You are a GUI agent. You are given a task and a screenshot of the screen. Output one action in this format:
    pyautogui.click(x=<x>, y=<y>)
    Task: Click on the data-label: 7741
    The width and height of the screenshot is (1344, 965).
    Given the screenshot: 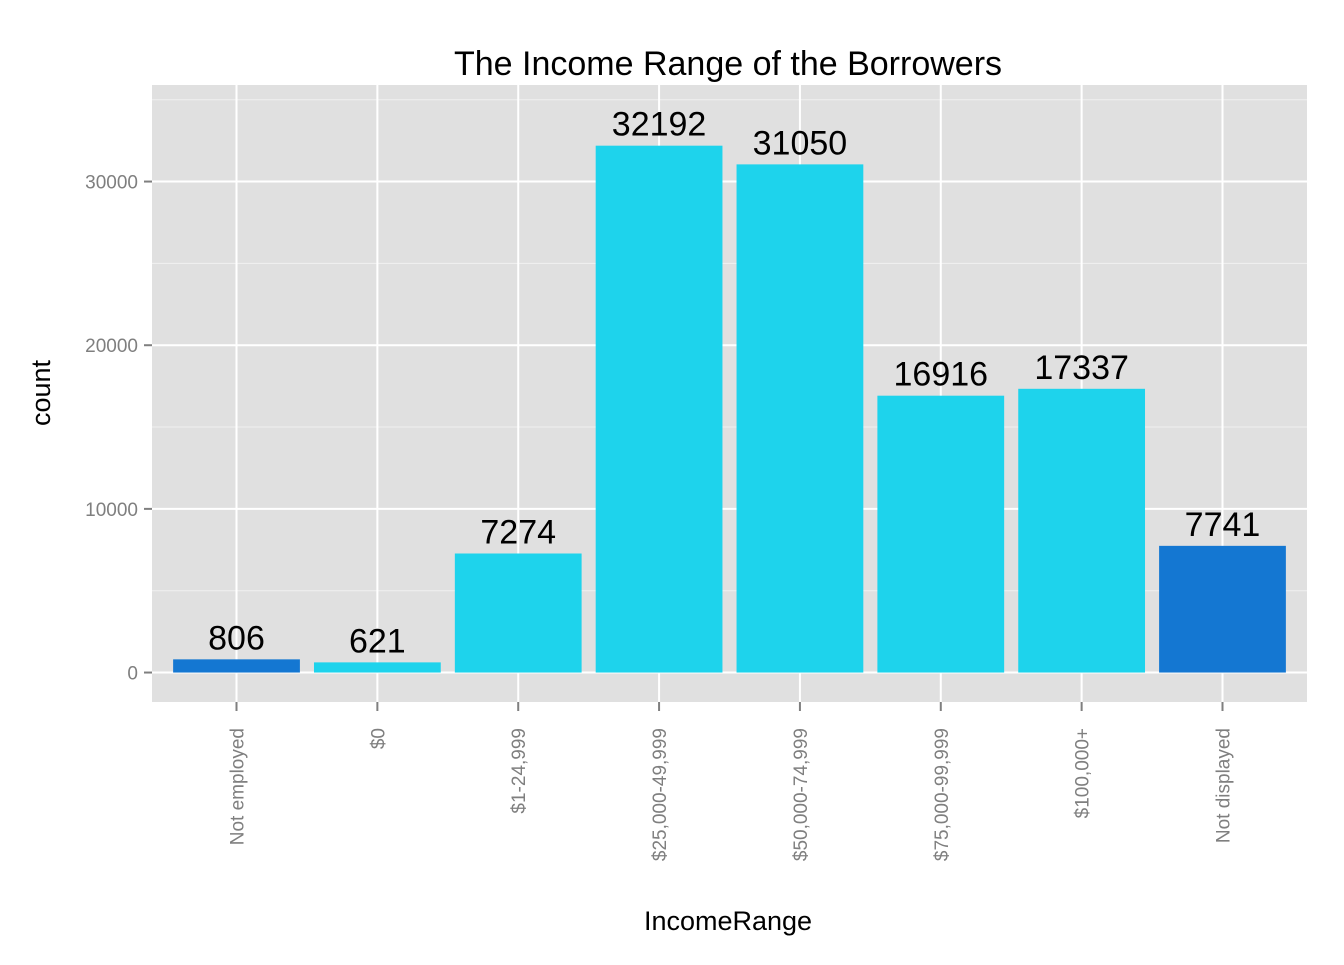 What is the action you would take?
    pyautogui.click(x=1223, y=525)
    